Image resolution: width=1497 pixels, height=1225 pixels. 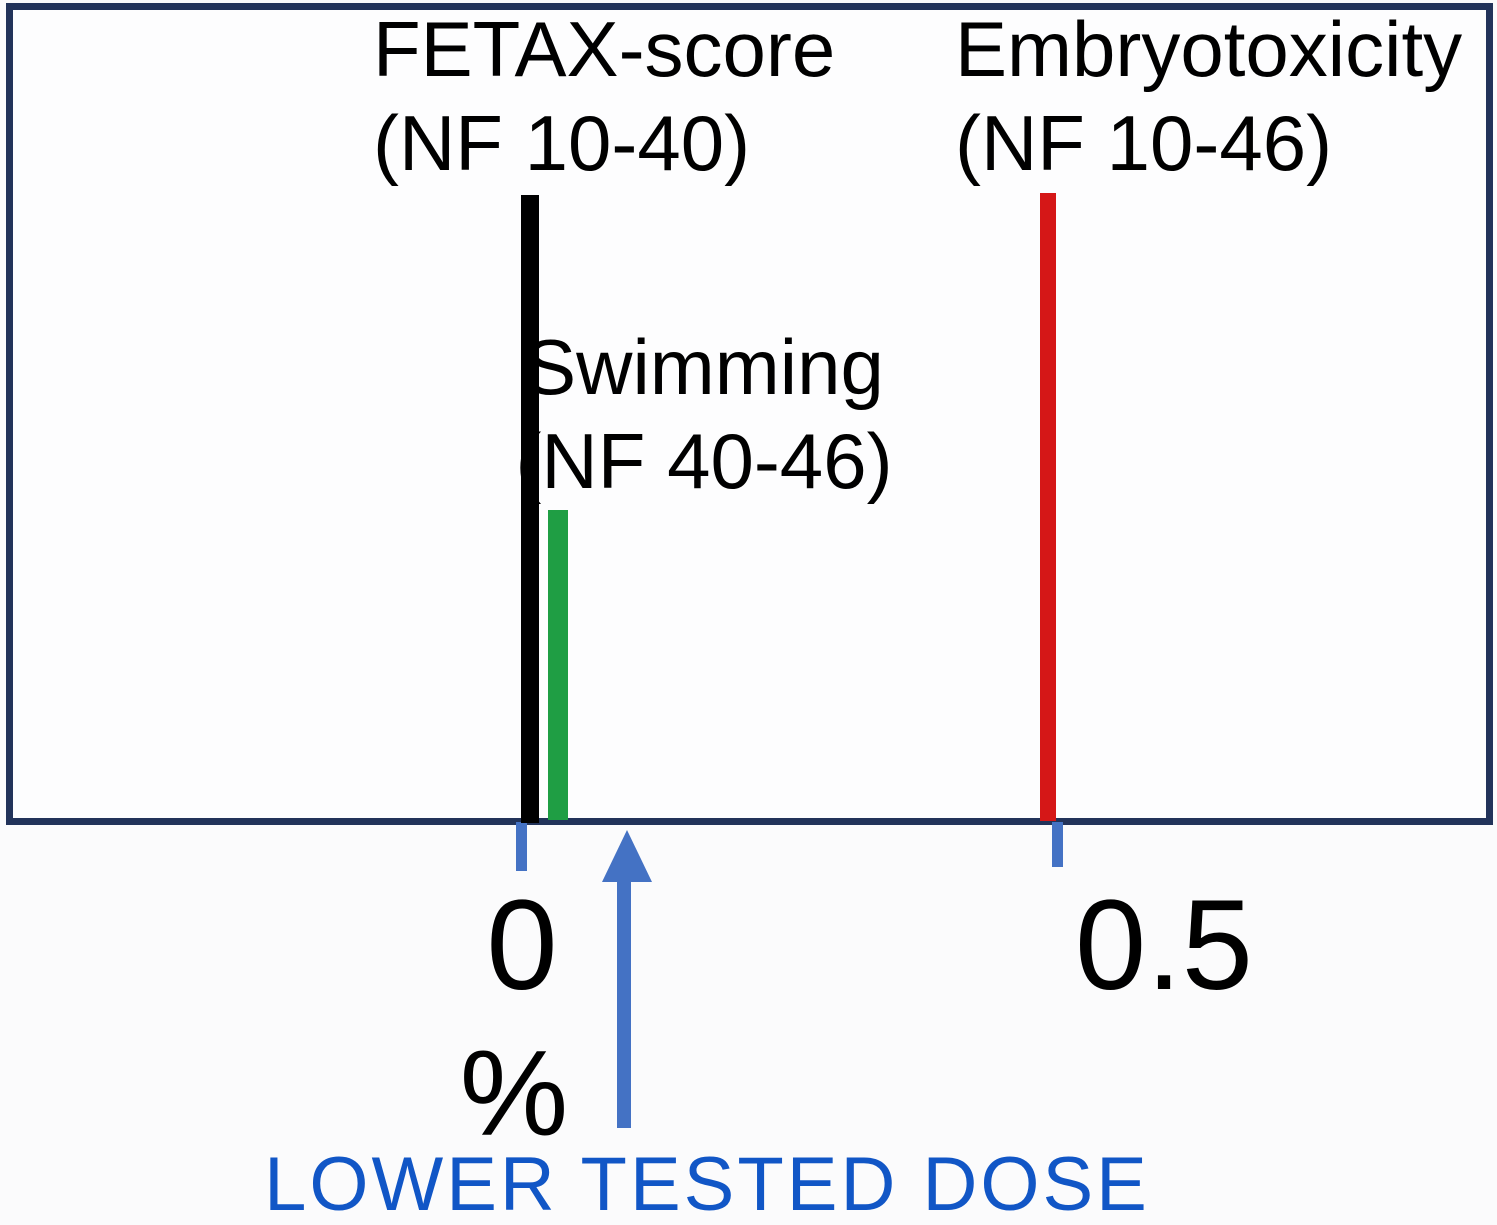 What do you see at coordinates (703, 414) in the screenshot?
I see `swimming-label: Swimming (NF 40-46)` at bounding box center [703, 414].